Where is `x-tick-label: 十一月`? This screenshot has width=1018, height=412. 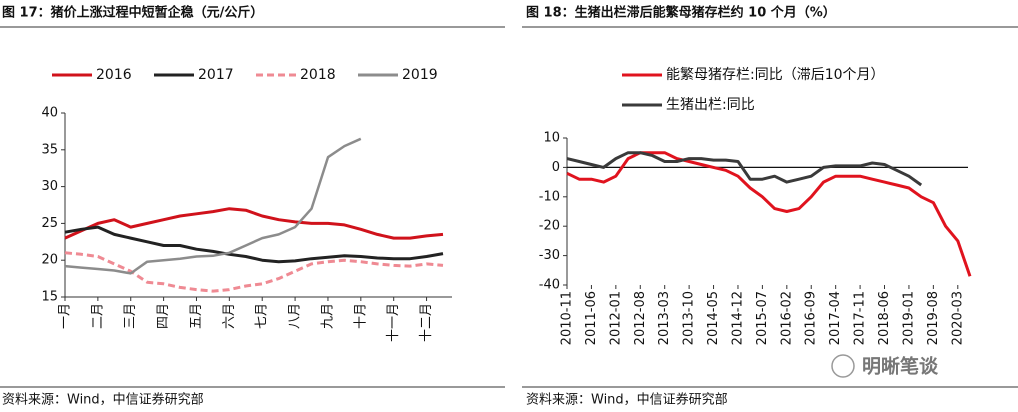
x-tick-label: 十一月 is located at coordinates (393, 322).